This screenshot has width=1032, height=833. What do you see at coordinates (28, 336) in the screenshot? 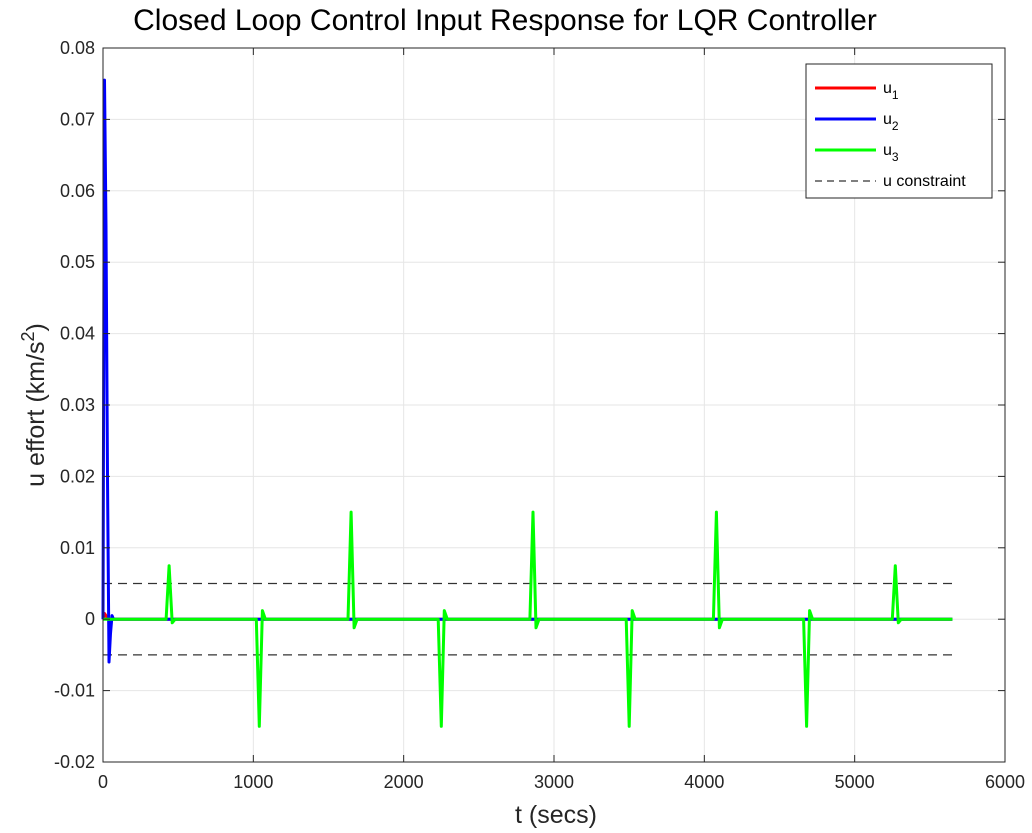
I see `y-axis-label-superscript: 2` at bounding box center [28, 336].